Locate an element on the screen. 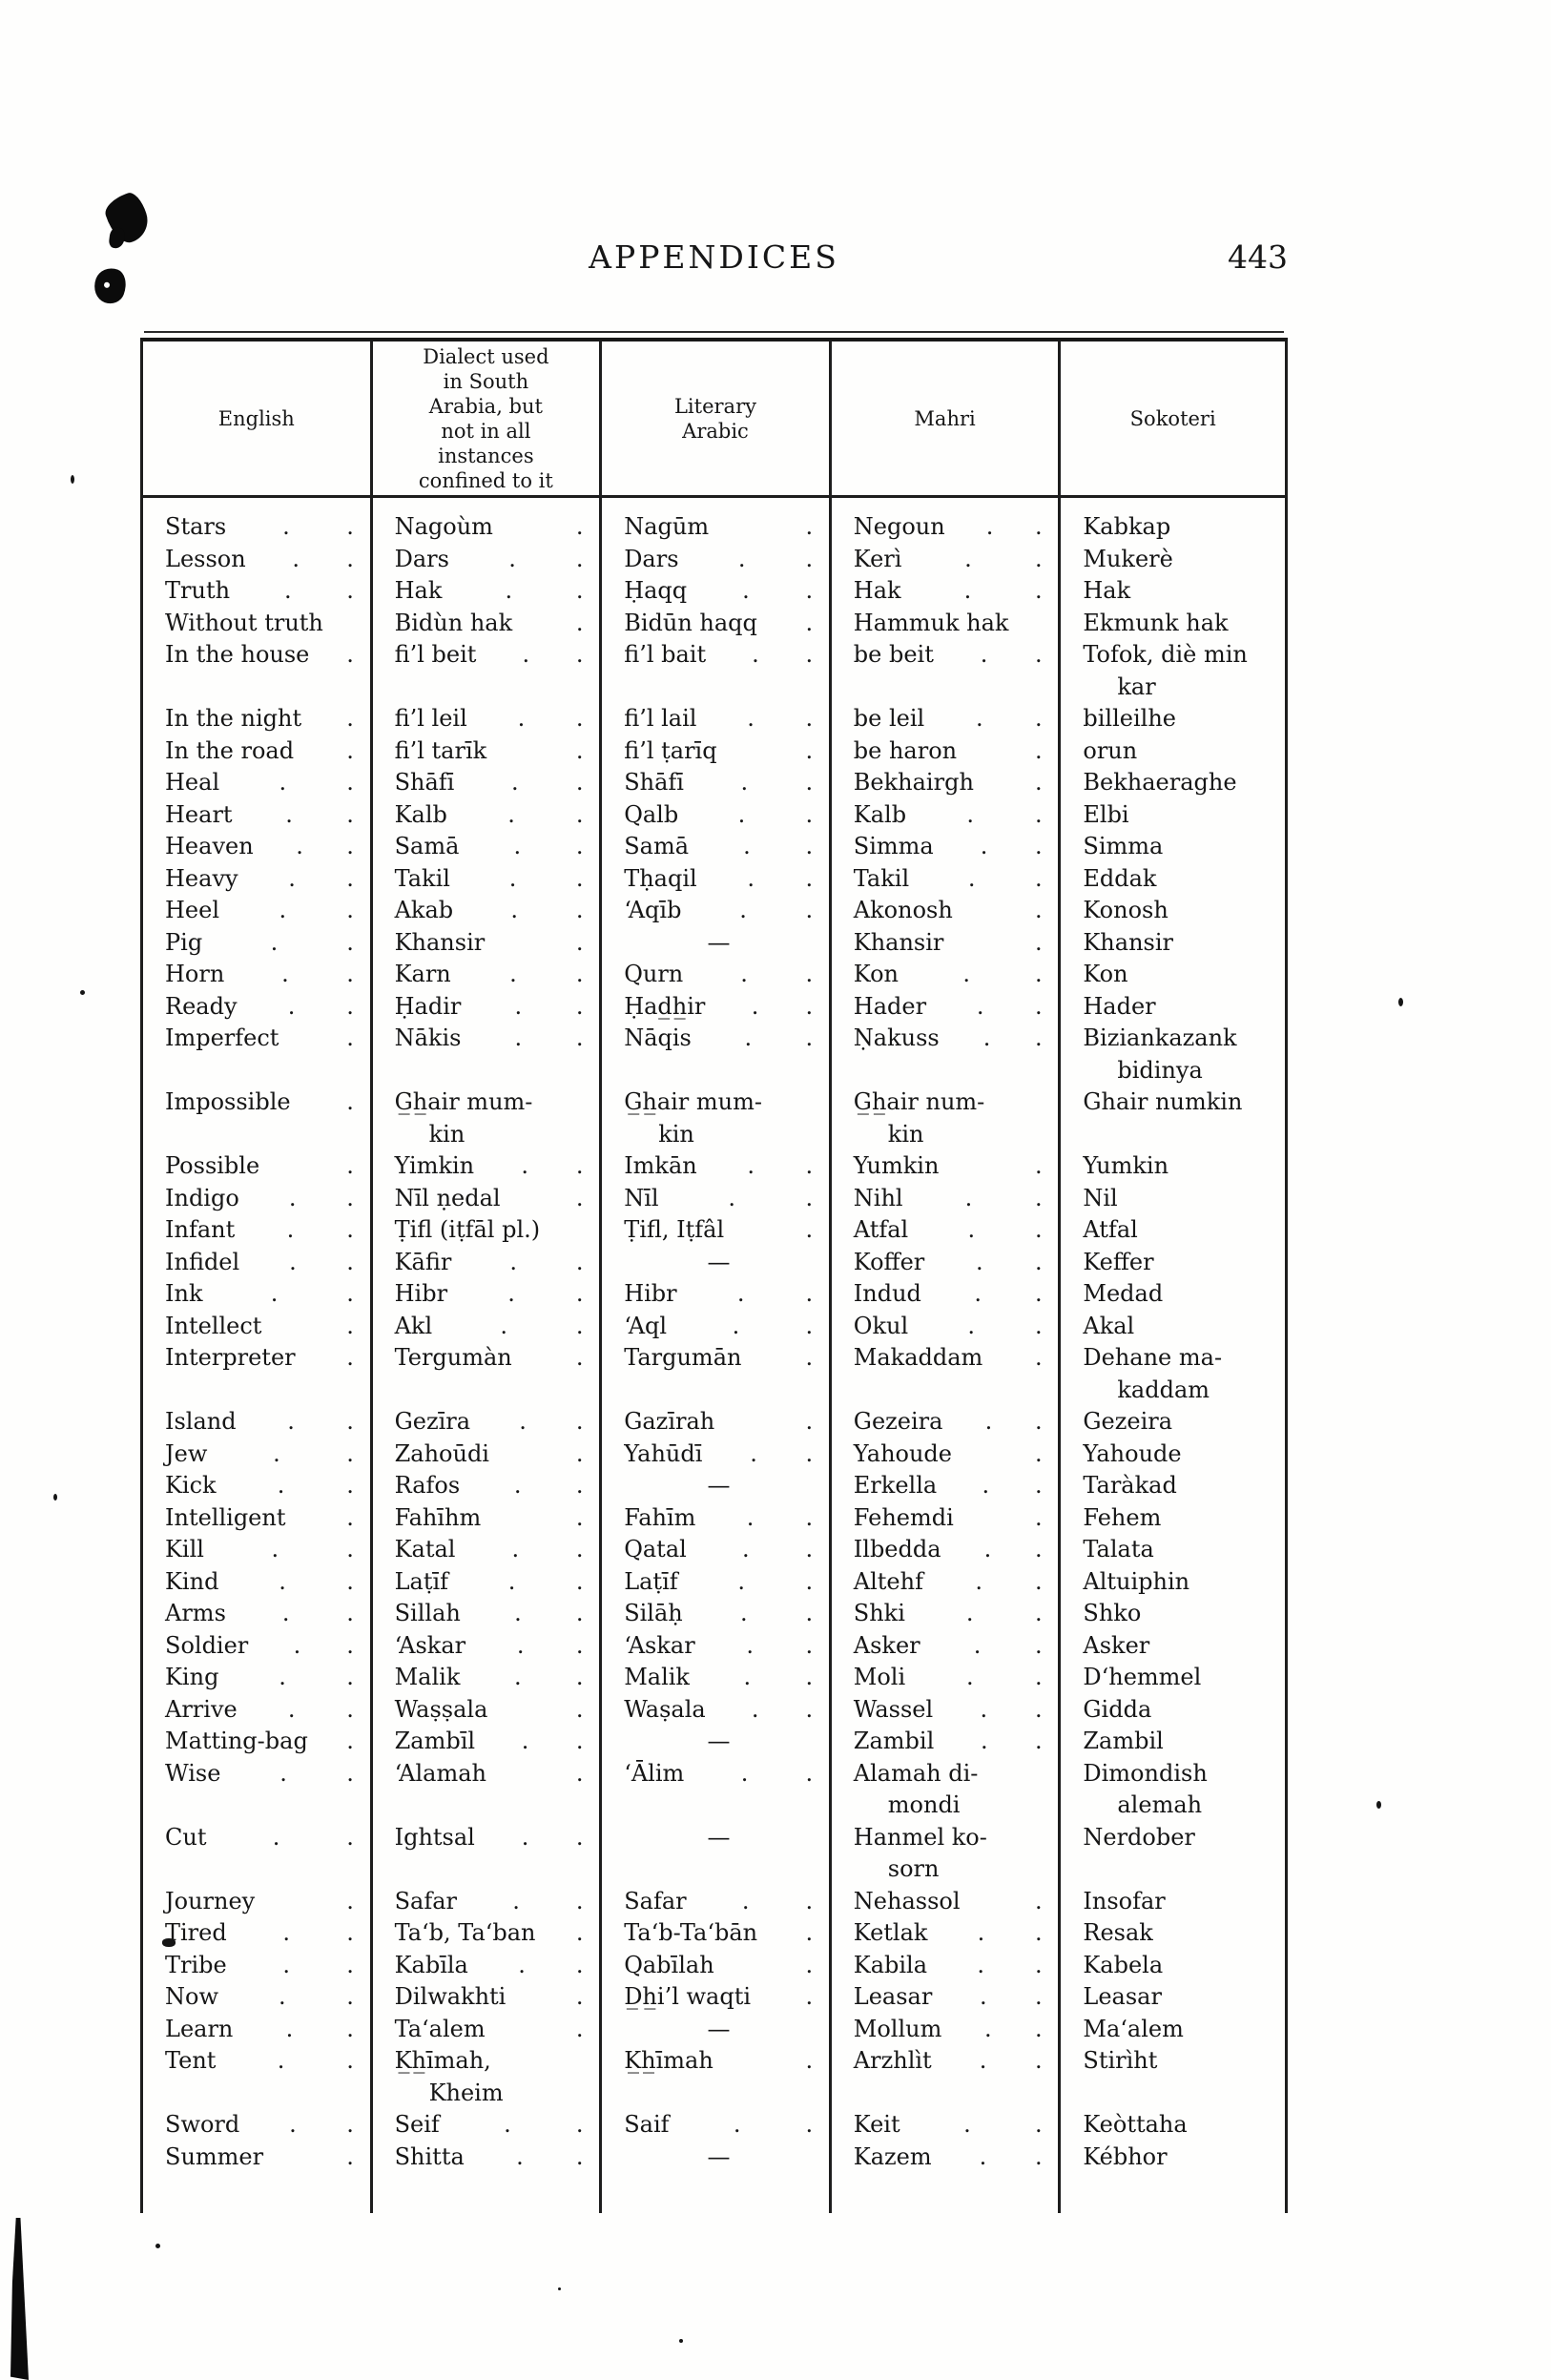 The width and height of the screenshot is (1551, 2380). table-cell: Kabkap is located at coordinates (1173, 521).